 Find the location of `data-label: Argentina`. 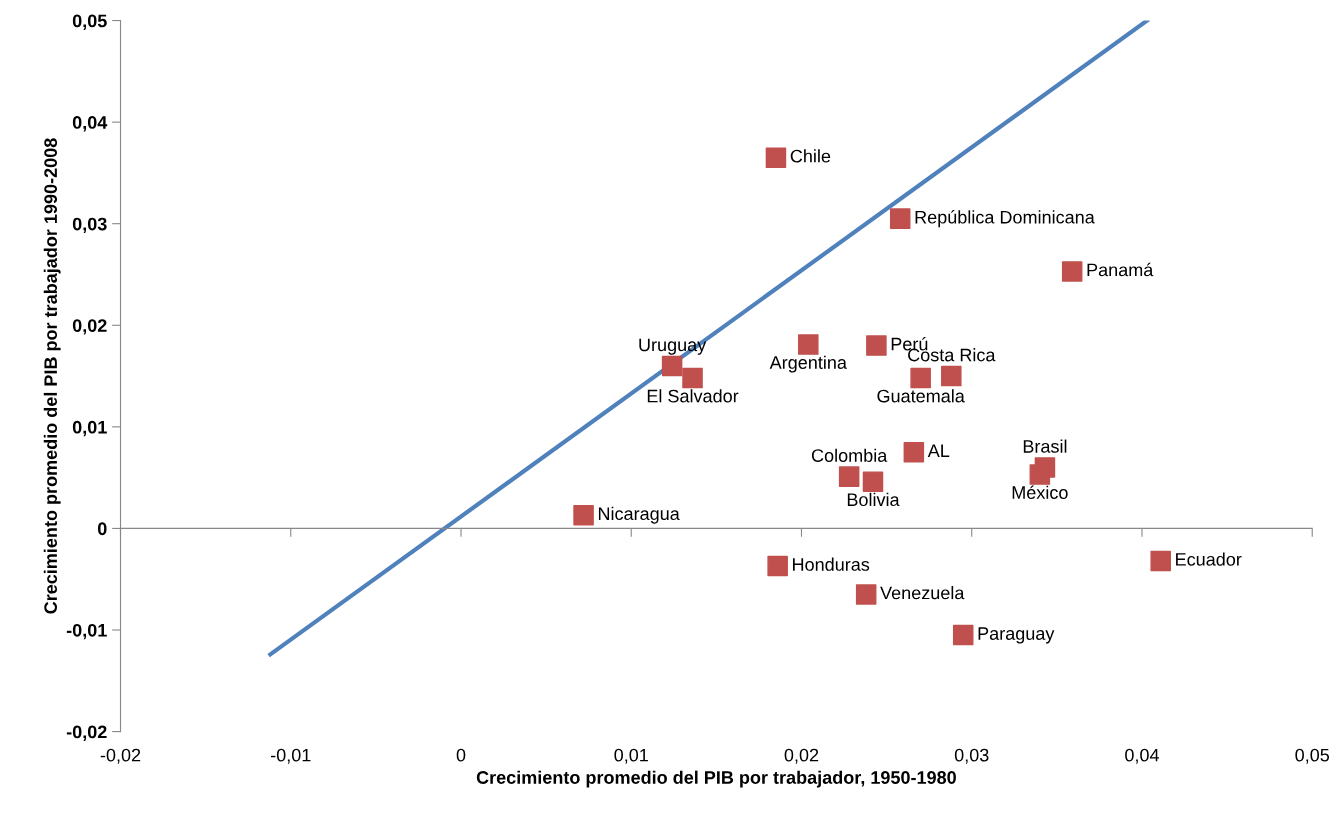

data-label: Argentina is located at coordinates (808, 364).